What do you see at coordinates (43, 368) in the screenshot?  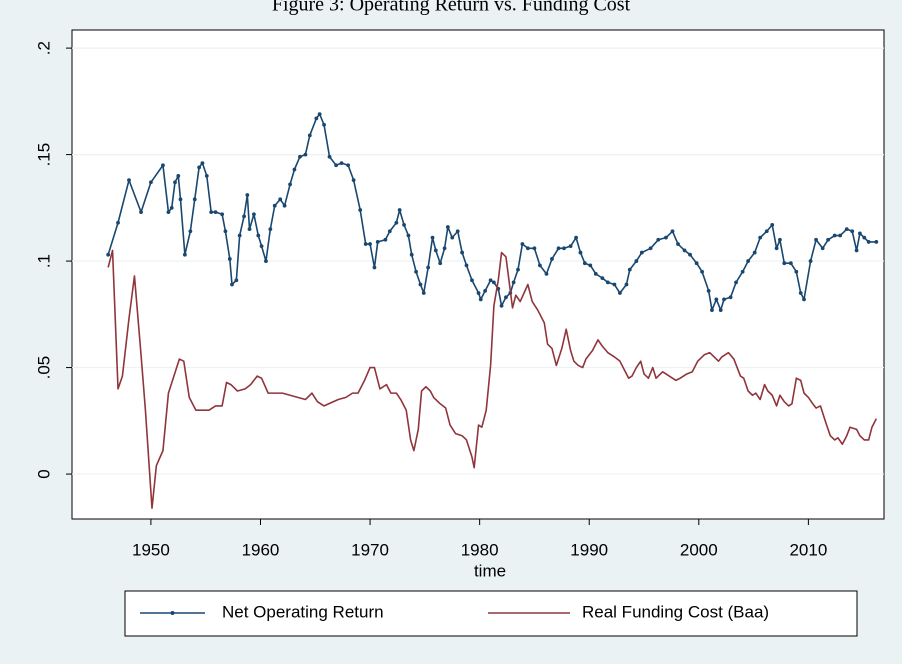 I see `y-tick-label: .05` at bounding box center [43, 368].